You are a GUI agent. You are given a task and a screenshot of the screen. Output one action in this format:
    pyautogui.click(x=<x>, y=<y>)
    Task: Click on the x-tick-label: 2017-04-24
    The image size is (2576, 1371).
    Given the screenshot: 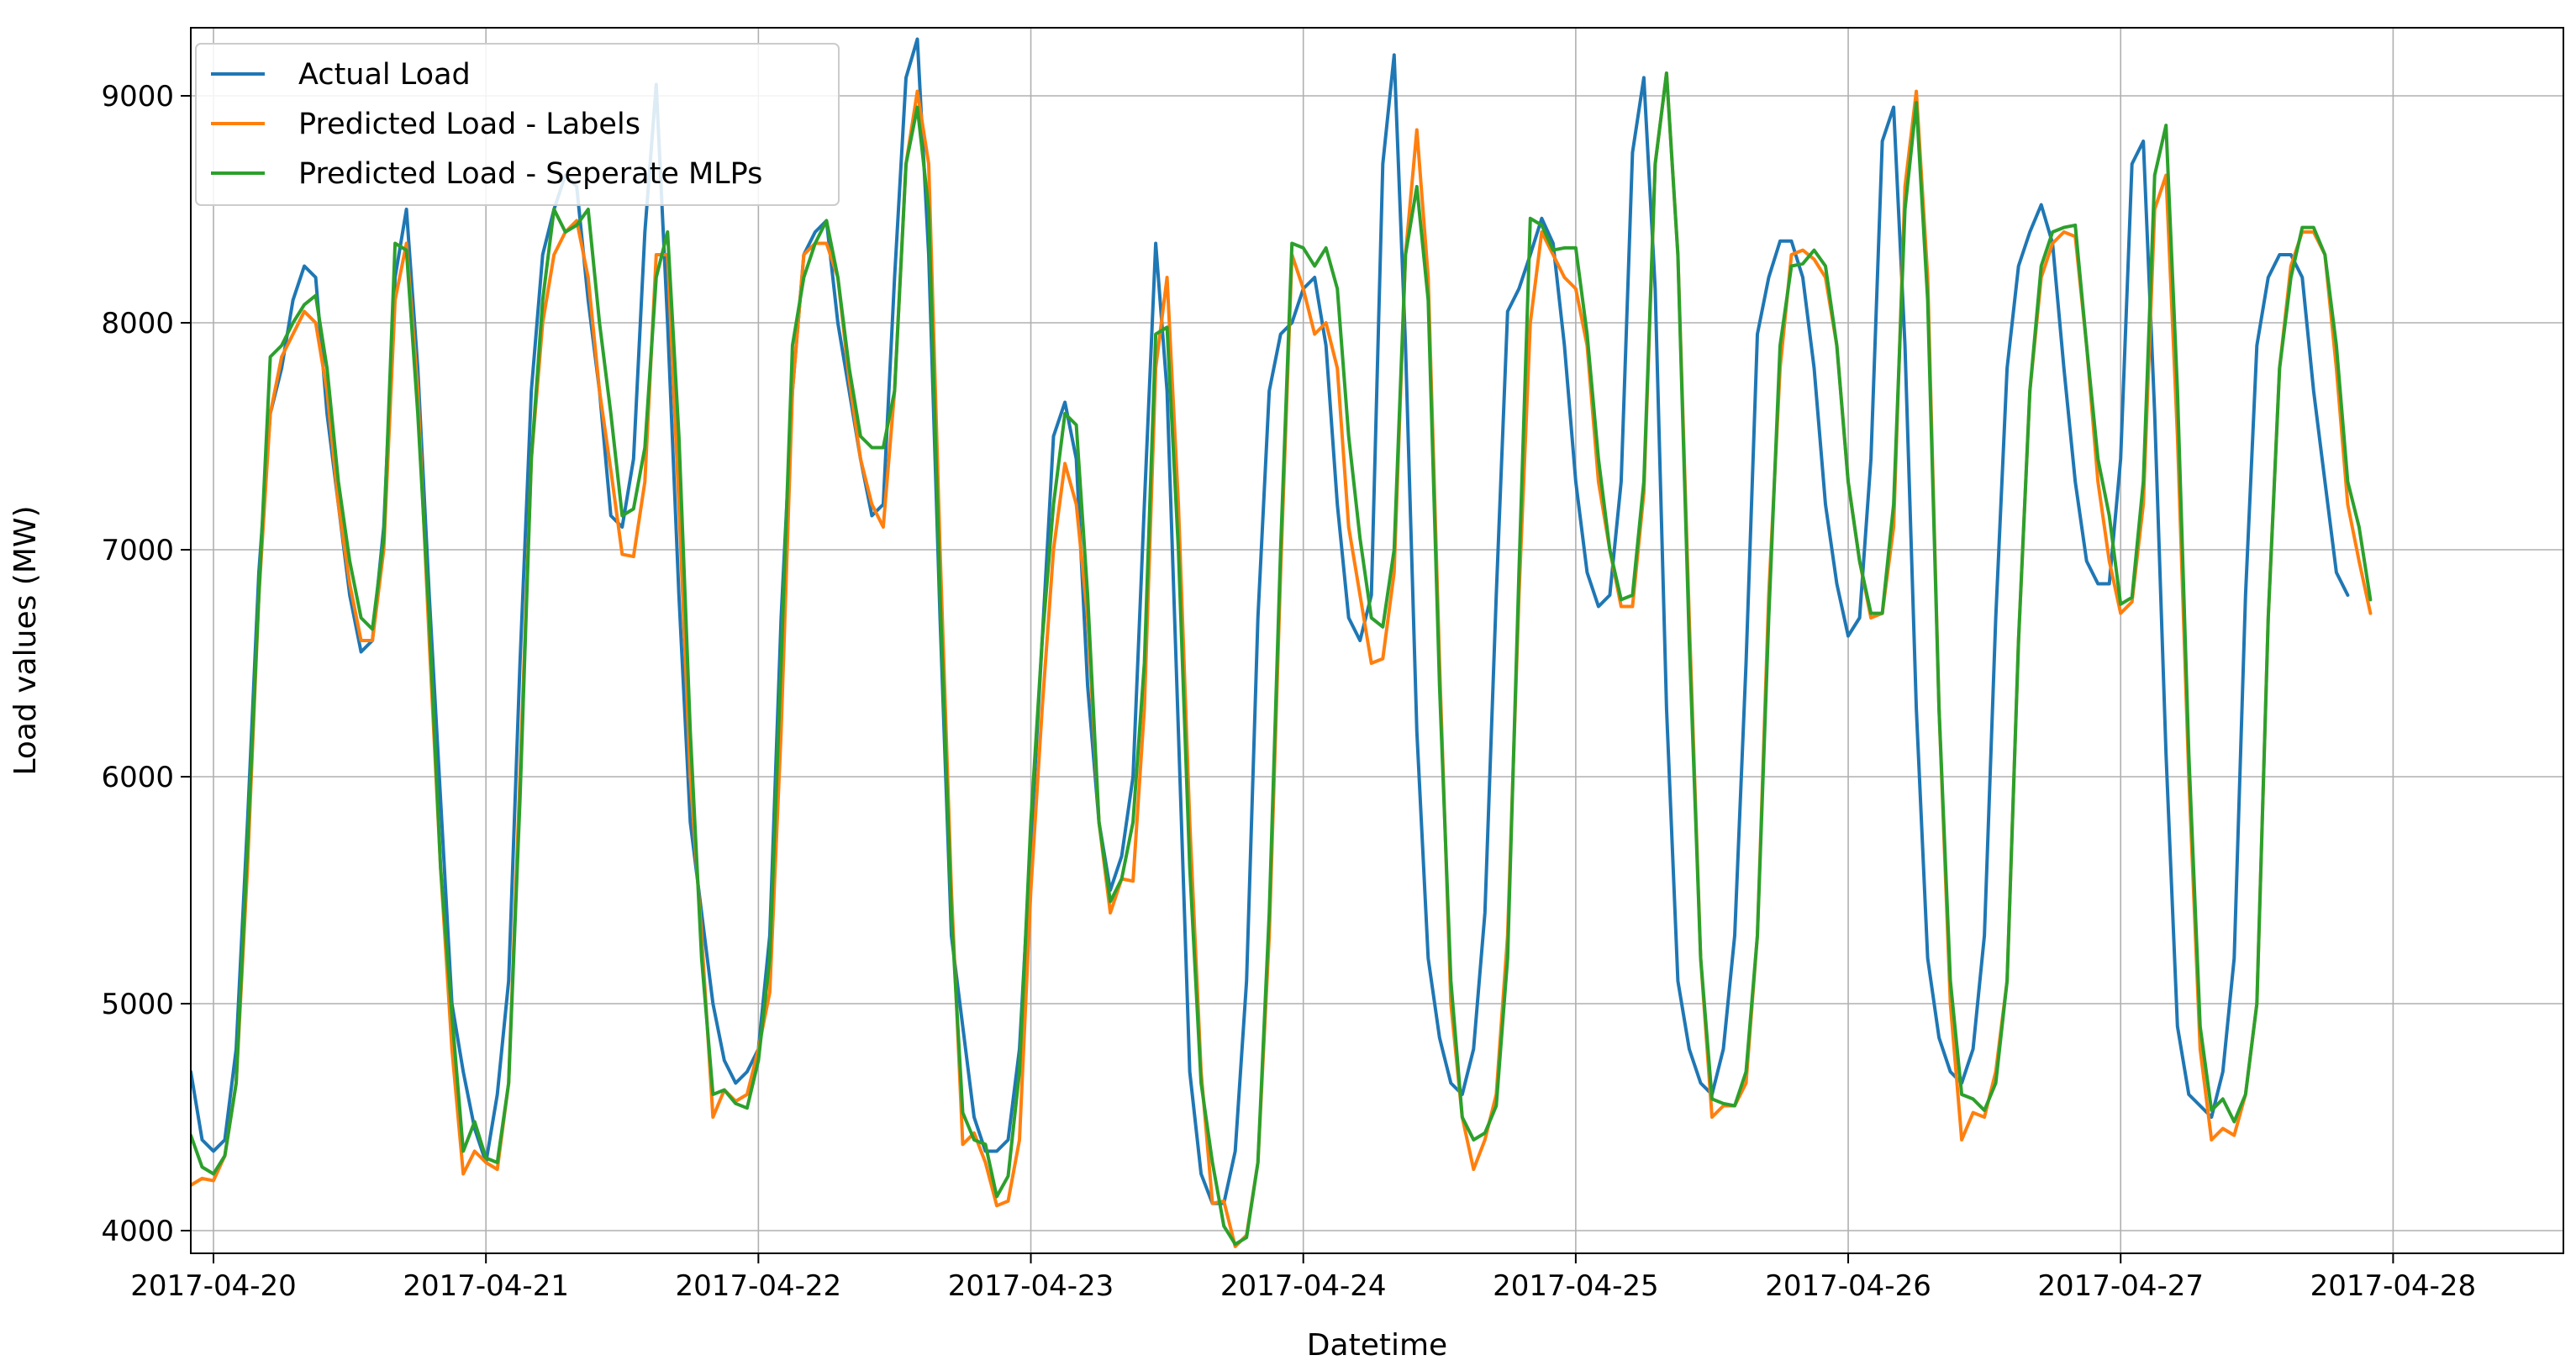 What is the action you would take?
    pyautogui.click(x=1303, y=1286)
    